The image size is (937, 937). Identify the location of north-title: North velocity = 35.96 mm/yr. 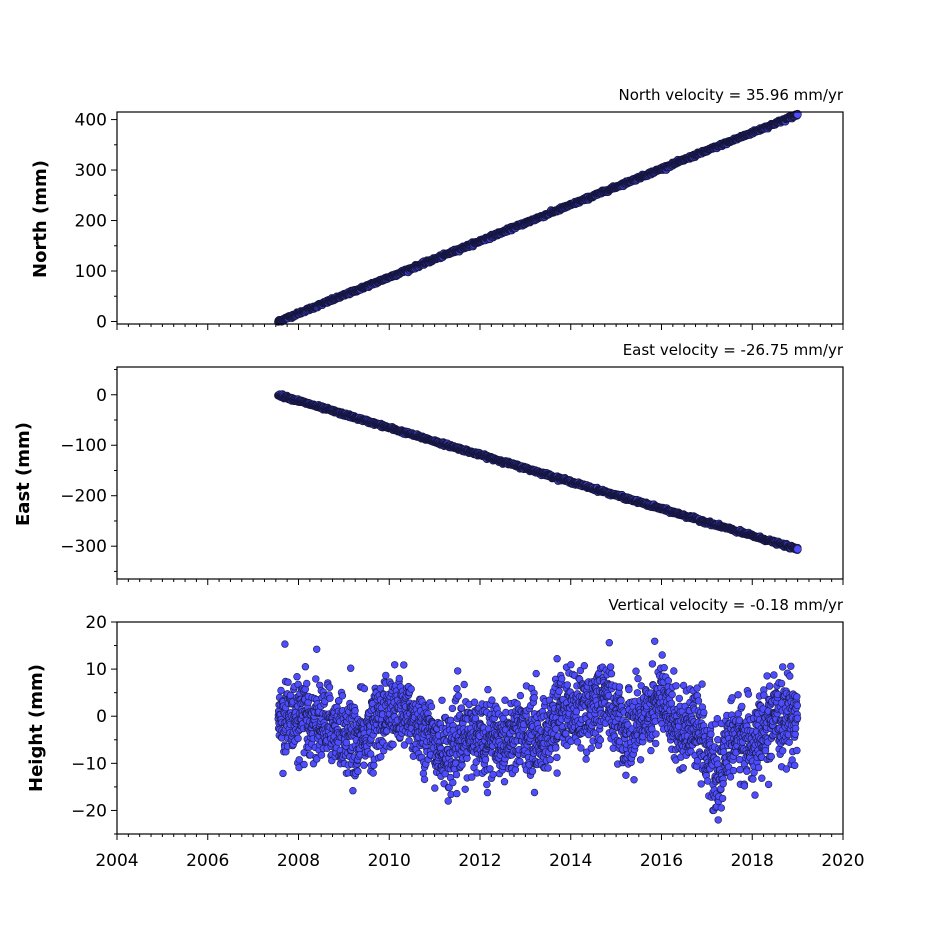
(731, 95).